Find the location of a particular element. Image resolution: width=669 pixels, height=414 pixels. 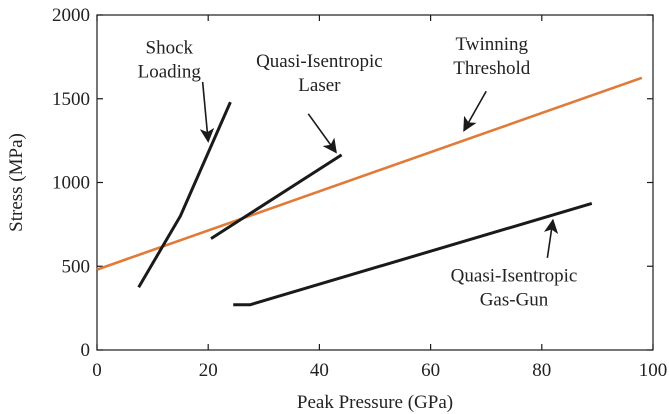

laser-label-line: Laser is located at coordinates (319, 85).